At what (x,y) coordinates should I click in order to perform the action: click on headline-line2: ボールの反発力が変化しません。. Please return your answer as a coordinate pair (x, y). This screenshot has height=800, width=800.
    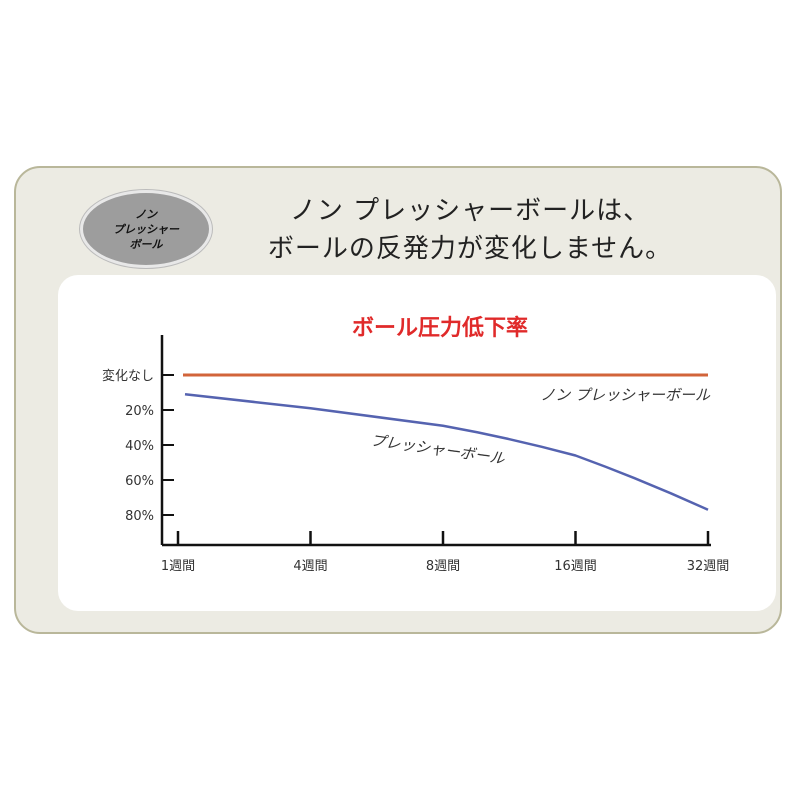
    Looking at the image, I should click on (470, 249).